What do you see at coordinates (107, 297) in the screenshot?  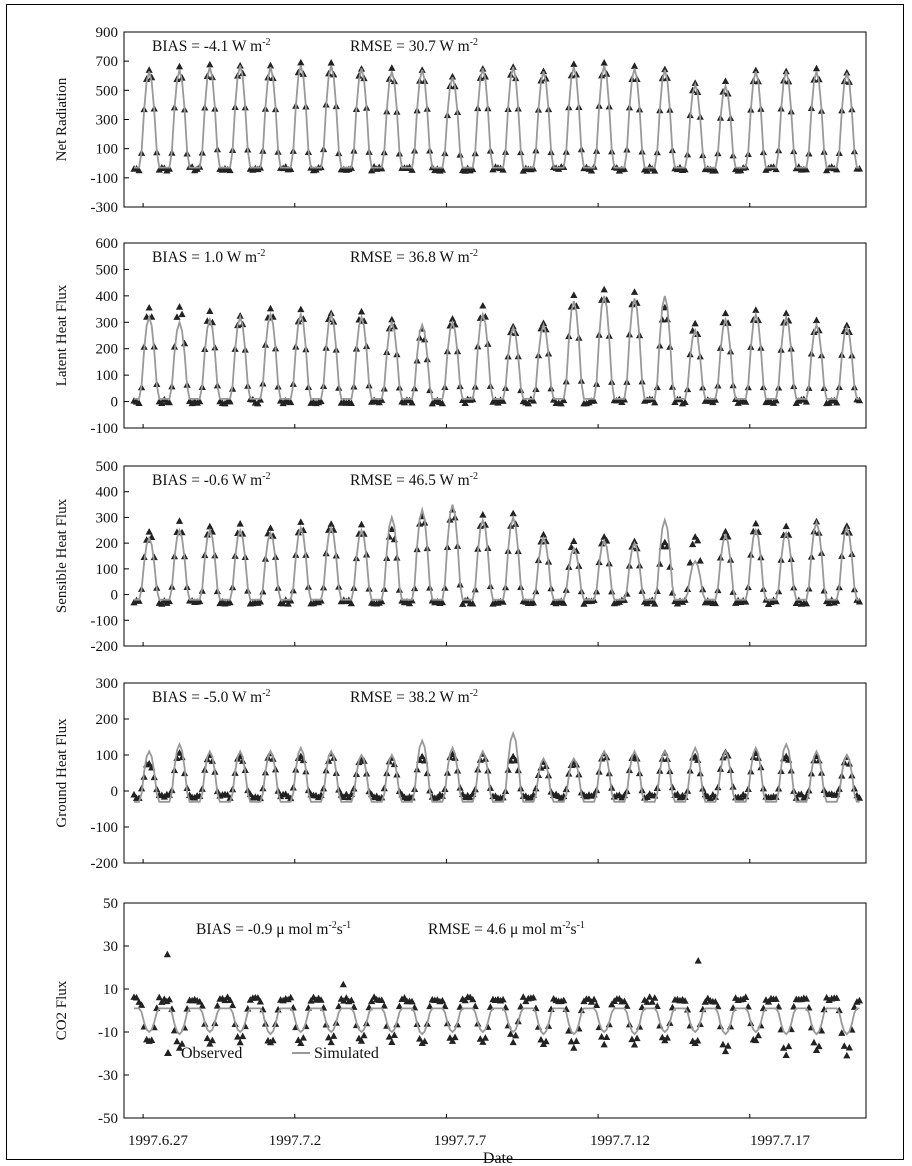 I see `y-tick-label: 400` at bounding box center [107, 297].